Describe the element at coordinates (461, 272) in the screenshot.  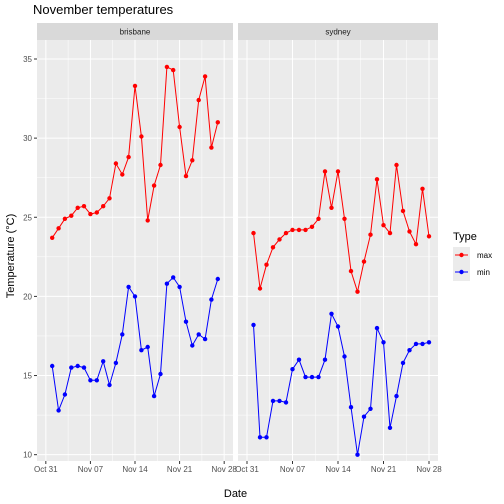
I see `legend-key-point` at that location.